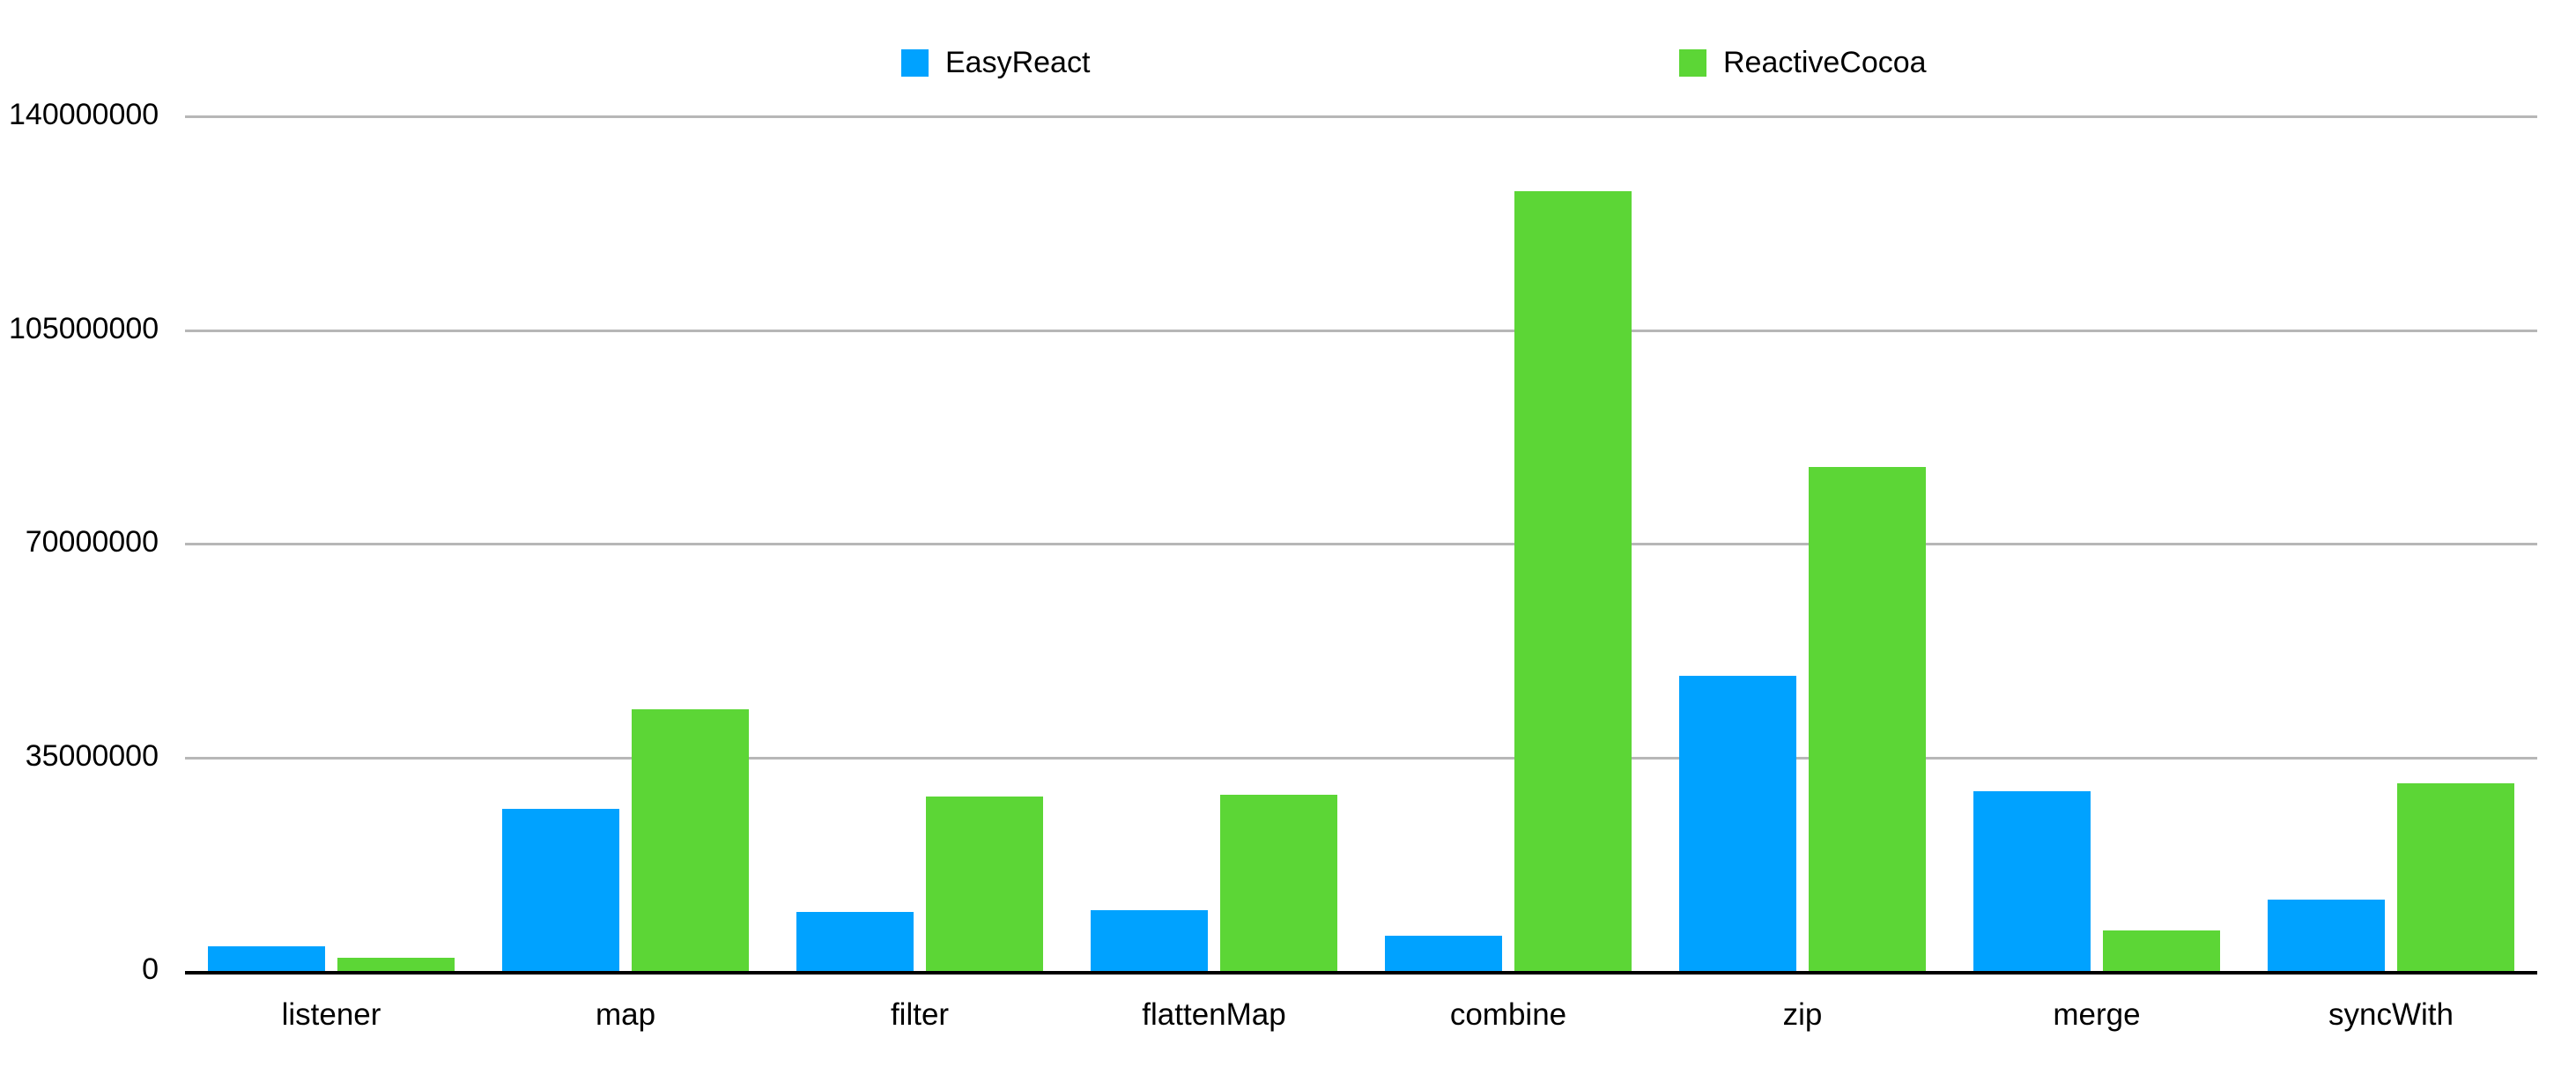 This screenshot has height=1082, width=2576. What do you see at coordinates (2456, 877) in the screenshot?
I see `bar-reactivecocoa-syncWith` at bounding box center [2456, 877].